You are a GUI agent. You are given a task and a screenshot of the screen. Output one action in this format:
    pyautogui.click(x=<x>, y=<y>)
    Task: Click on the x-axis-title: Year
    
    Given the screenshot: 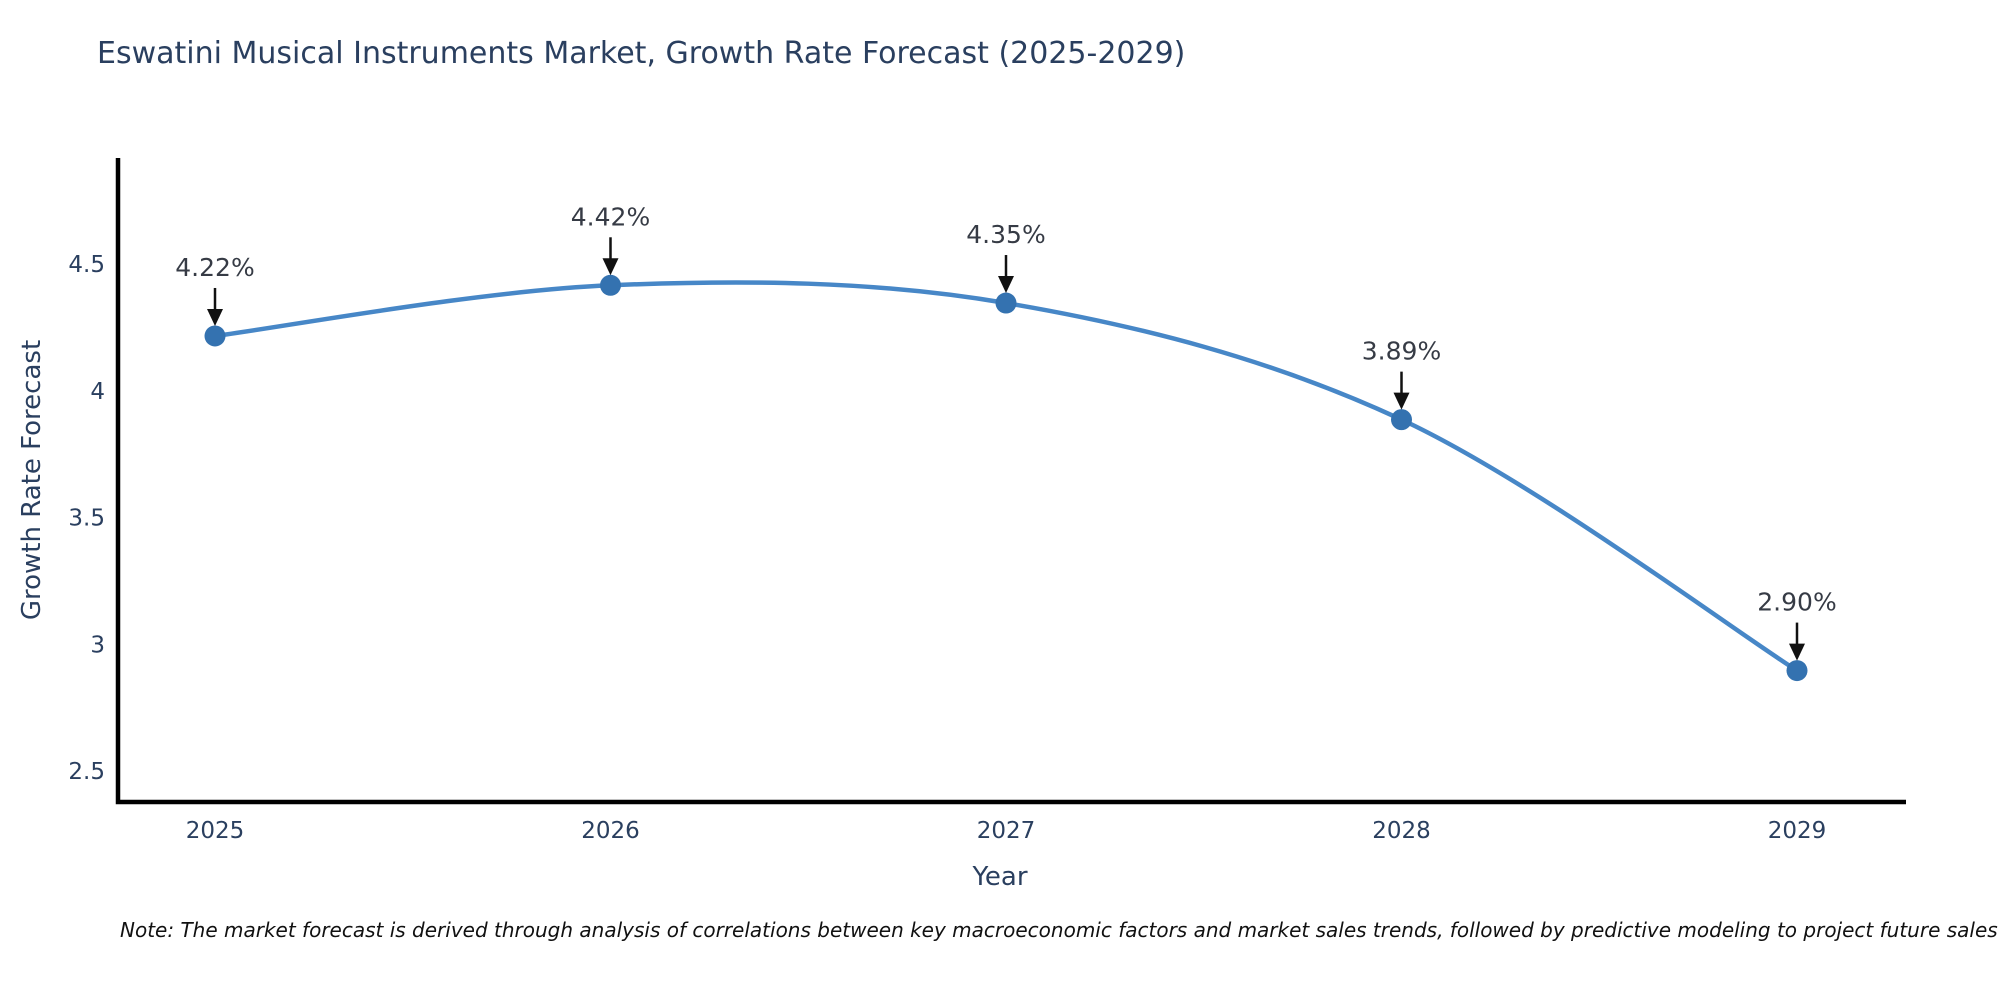 What is the action you would take?
    pyautogui.click(x=999, y=877)
    